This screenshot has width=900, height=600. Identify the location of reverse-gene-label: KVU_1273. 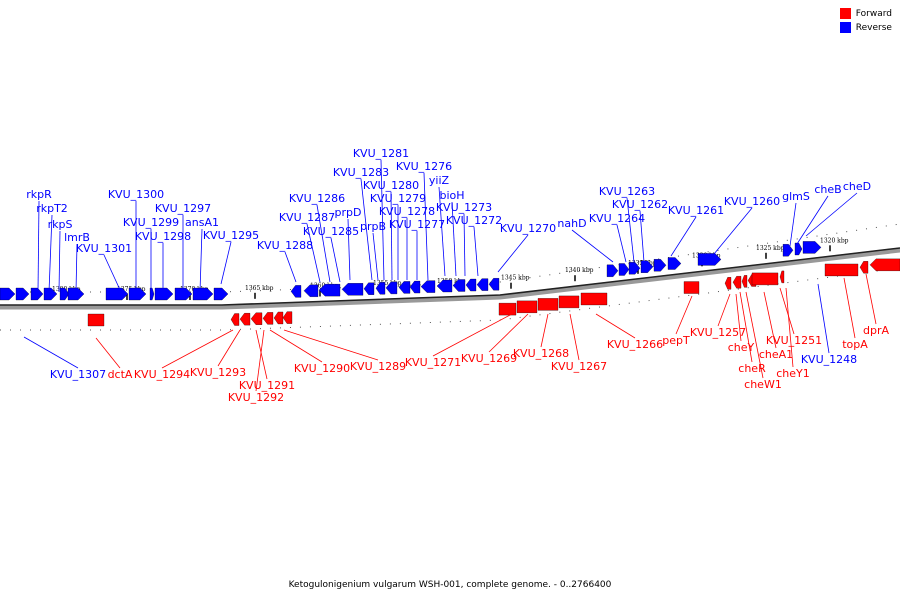
(464, 207).